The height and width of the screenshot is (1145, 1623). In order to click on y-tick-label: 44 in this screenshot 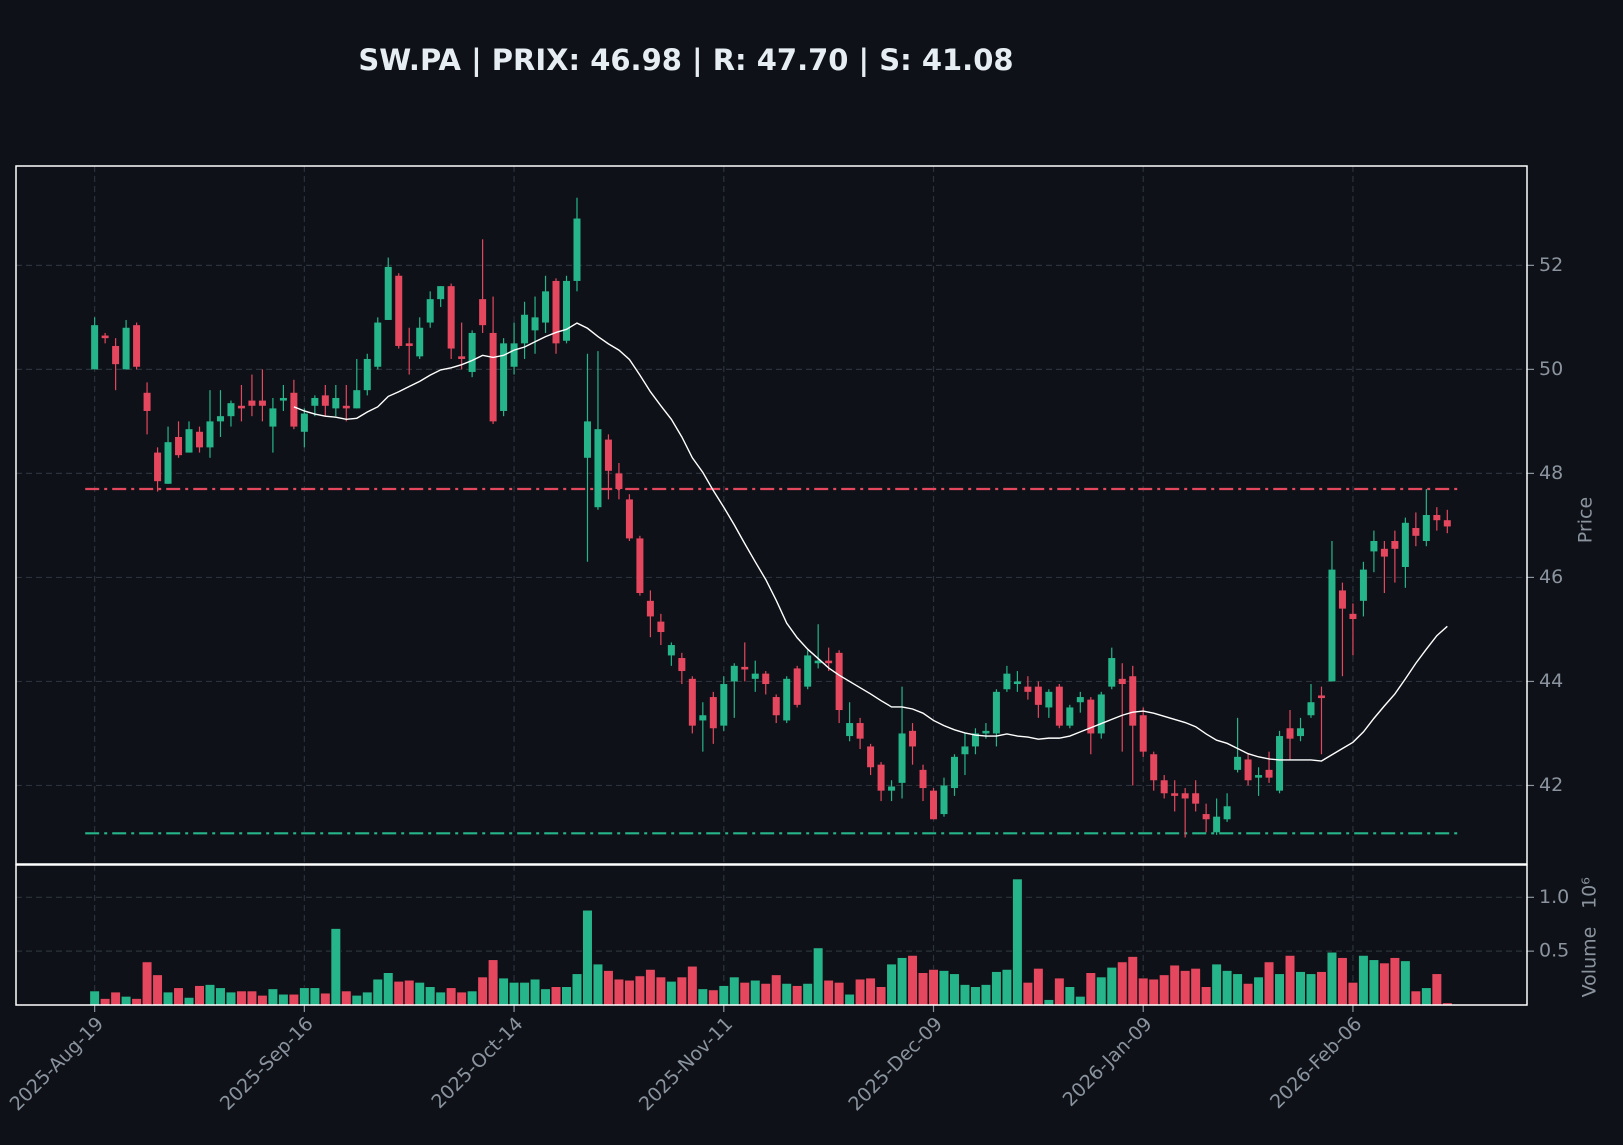, I will do `click(1551, 681)`.